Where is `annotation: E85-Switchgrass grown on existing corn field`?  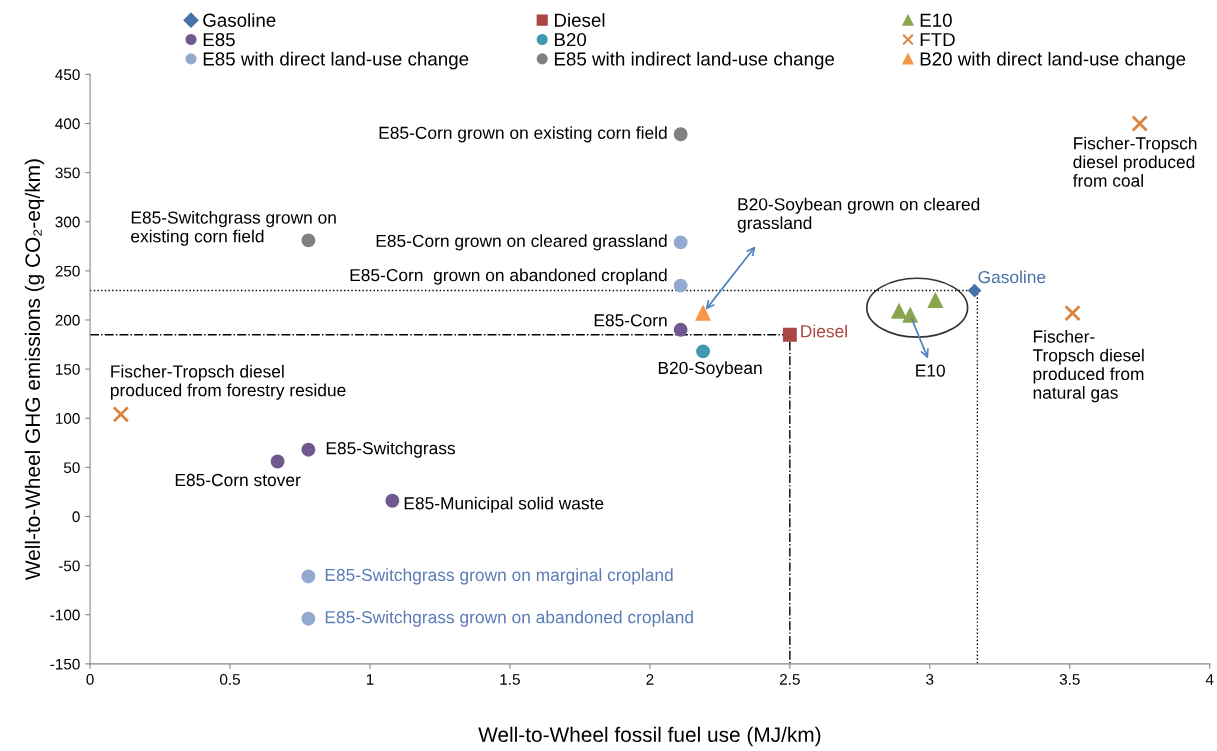 annotation: E85-Switchgrass grown on existing corn field is located at coordinates (233, 228).